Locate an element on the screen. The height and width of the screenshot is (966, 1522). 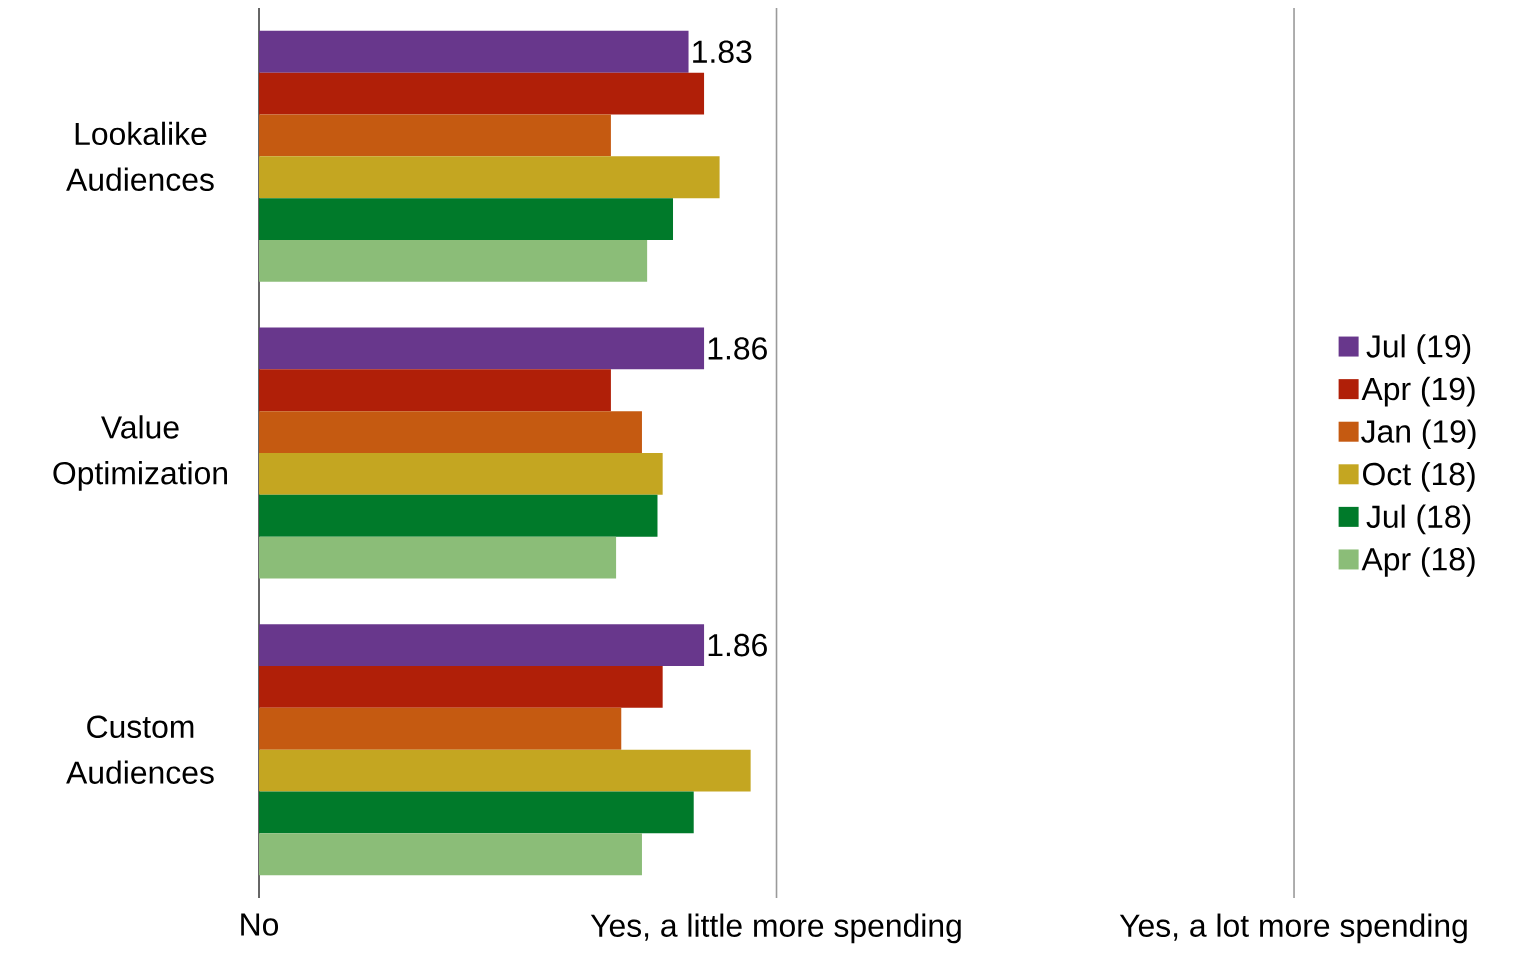
legend-label: Jul (18) is located at coordinates (1418, 519).